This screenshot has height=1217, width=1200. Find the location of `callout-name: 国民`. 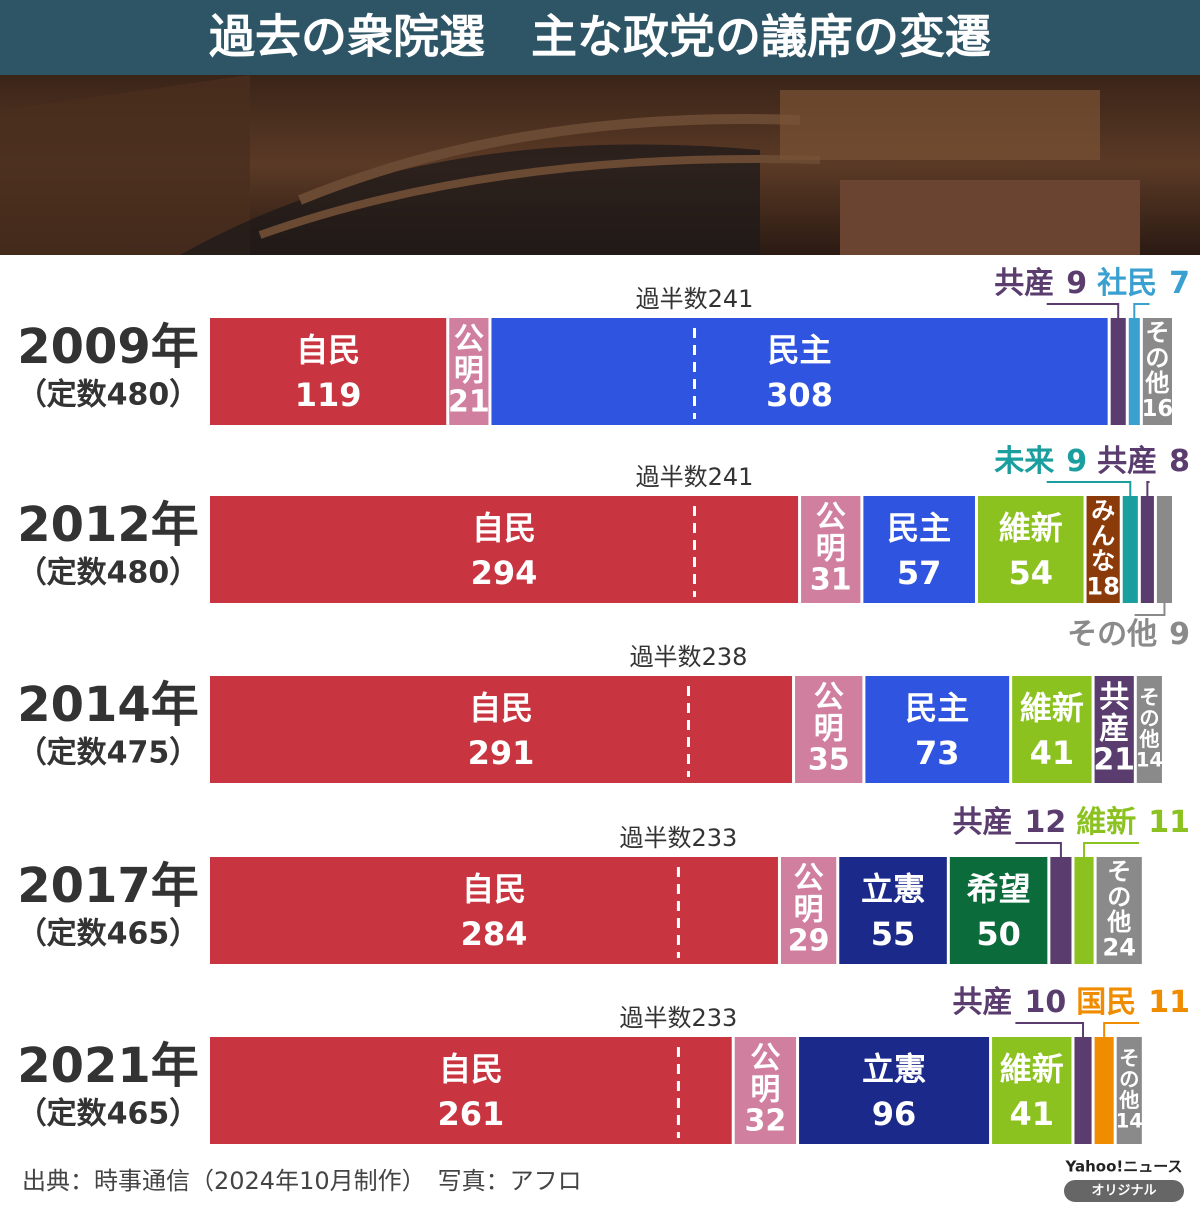

callout-name: 国民 is located at coordinates (1106, 1002).